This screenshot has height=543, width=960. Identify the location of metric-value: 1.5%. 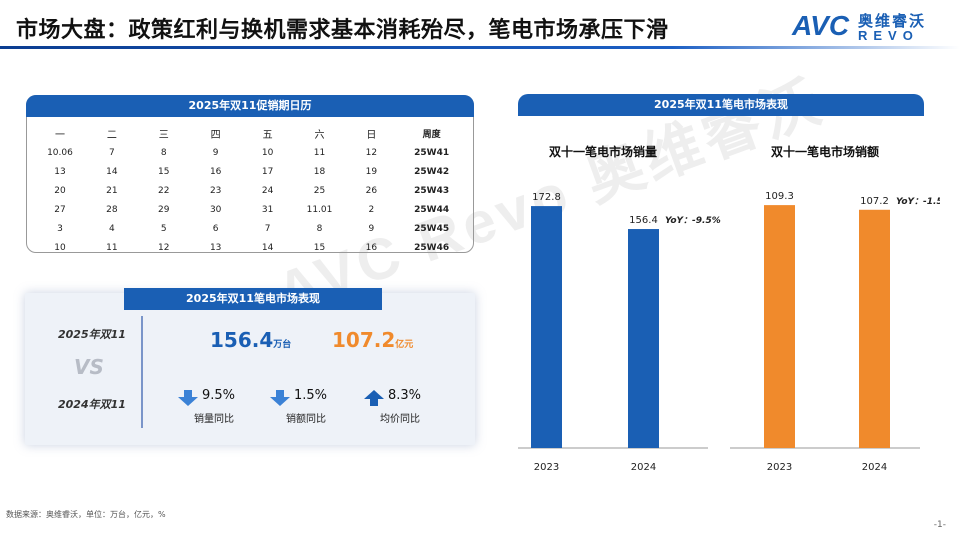
(311, 395).